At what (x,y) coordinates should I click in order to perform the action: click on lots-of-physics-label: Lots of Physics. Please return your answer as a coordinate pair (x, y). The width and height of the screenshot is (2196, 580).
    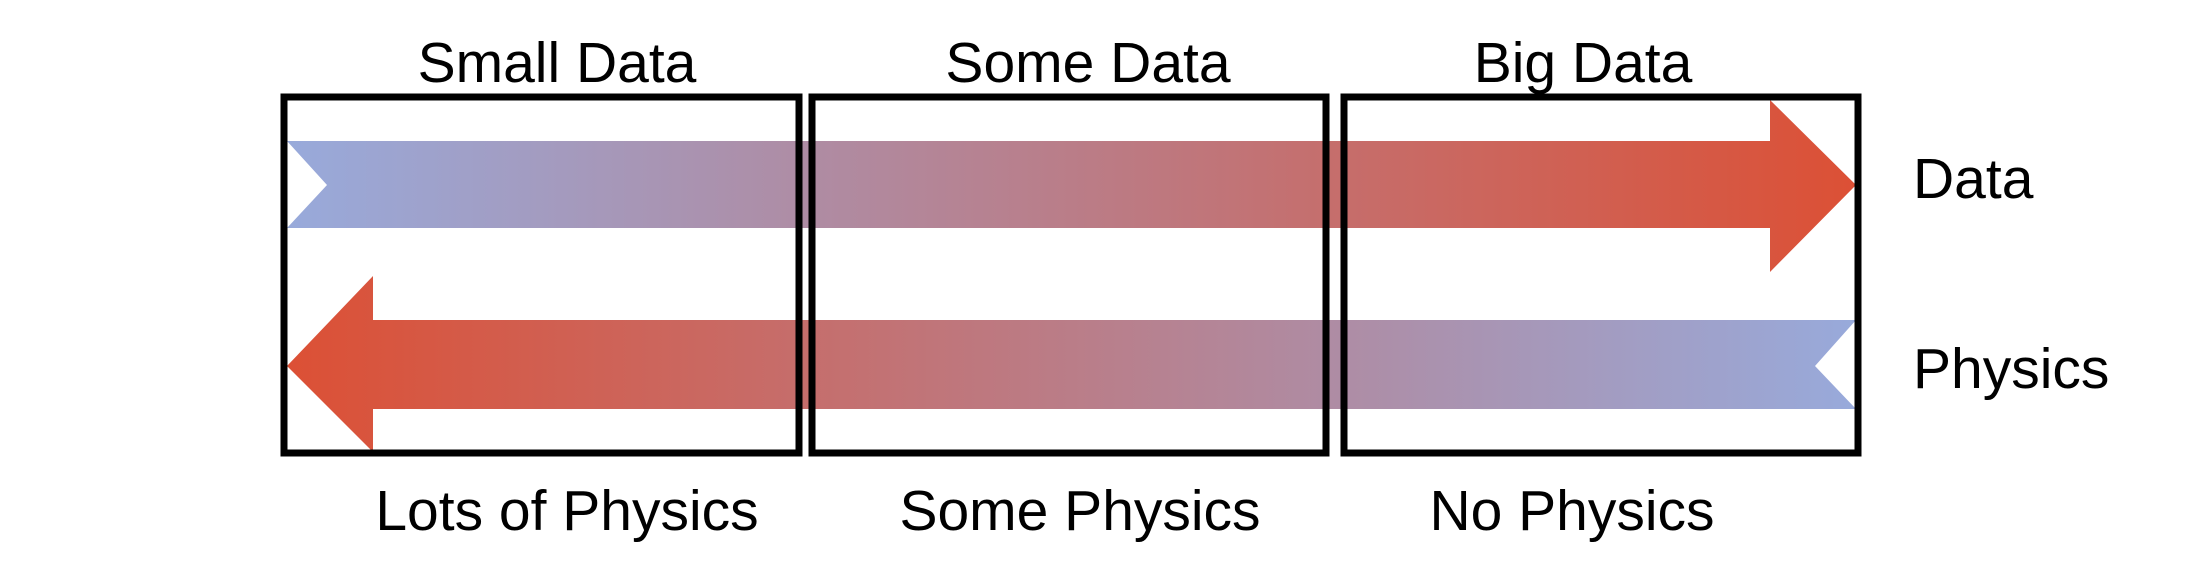
    Looking at the image, I should click on (566, 511).